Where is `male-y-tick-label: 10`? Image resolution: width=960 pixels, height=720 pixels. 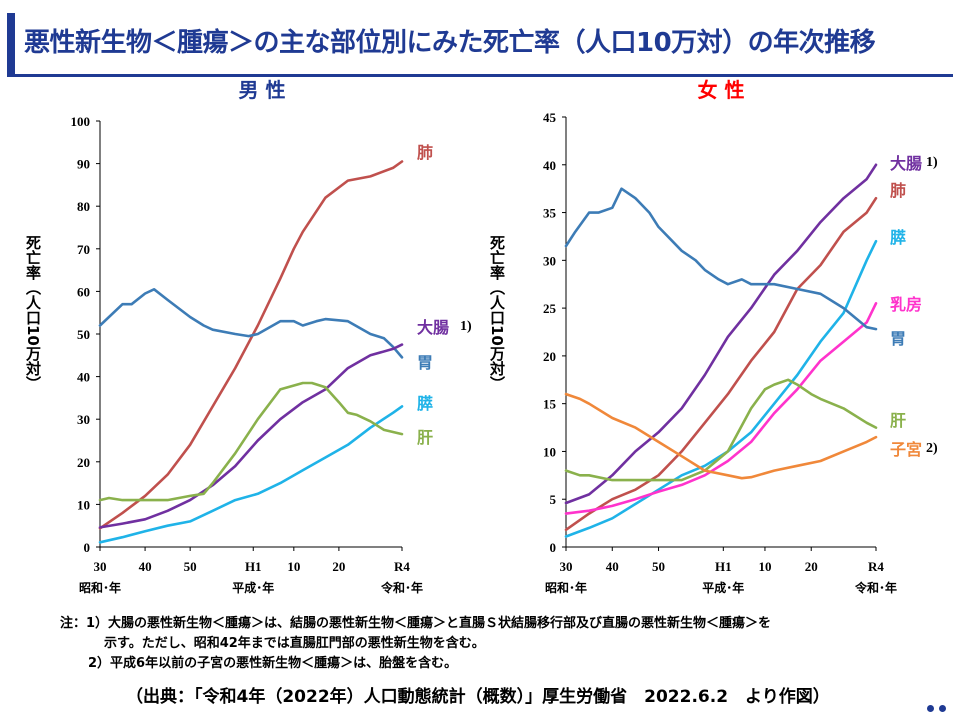 male-y-tick-label: 10 is located at coordinates (83, 504).